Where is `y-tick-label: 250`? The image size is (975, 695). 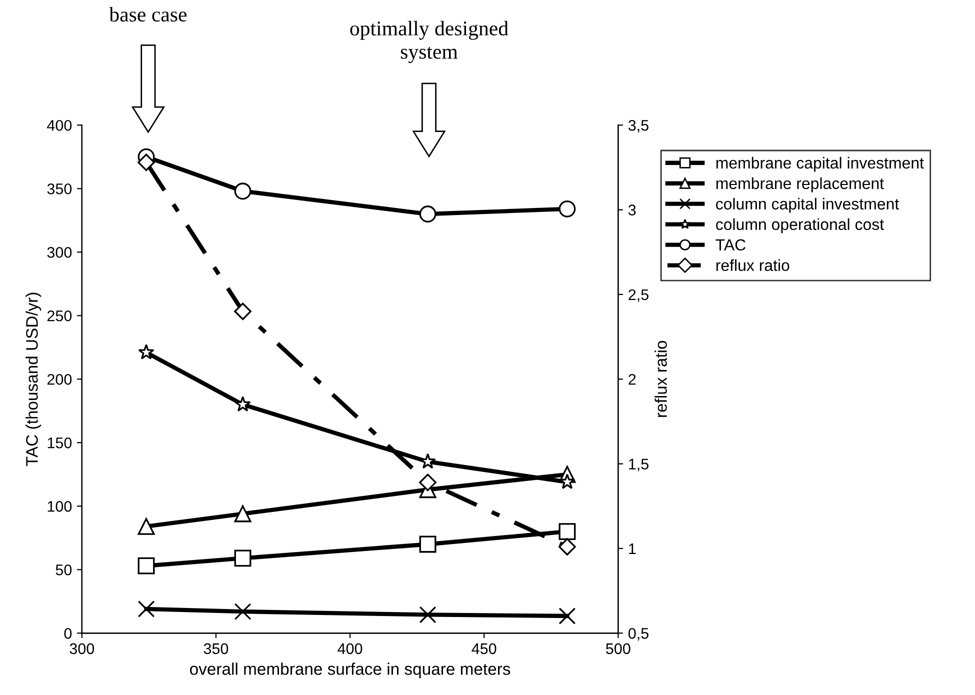
y-tick-label: 250 is located at coordinates (59, 316).